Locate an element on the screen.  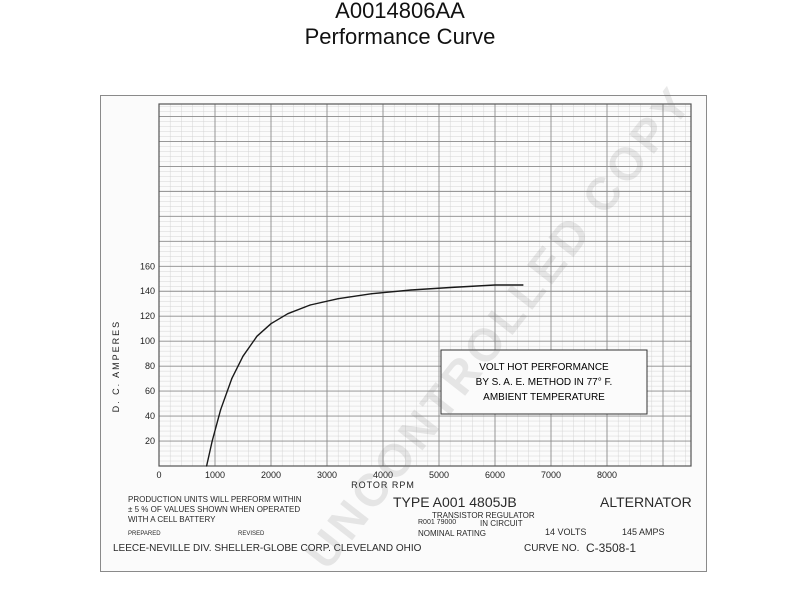
curve-no-label: CURVE NO. is located at coordinates (552, 548).